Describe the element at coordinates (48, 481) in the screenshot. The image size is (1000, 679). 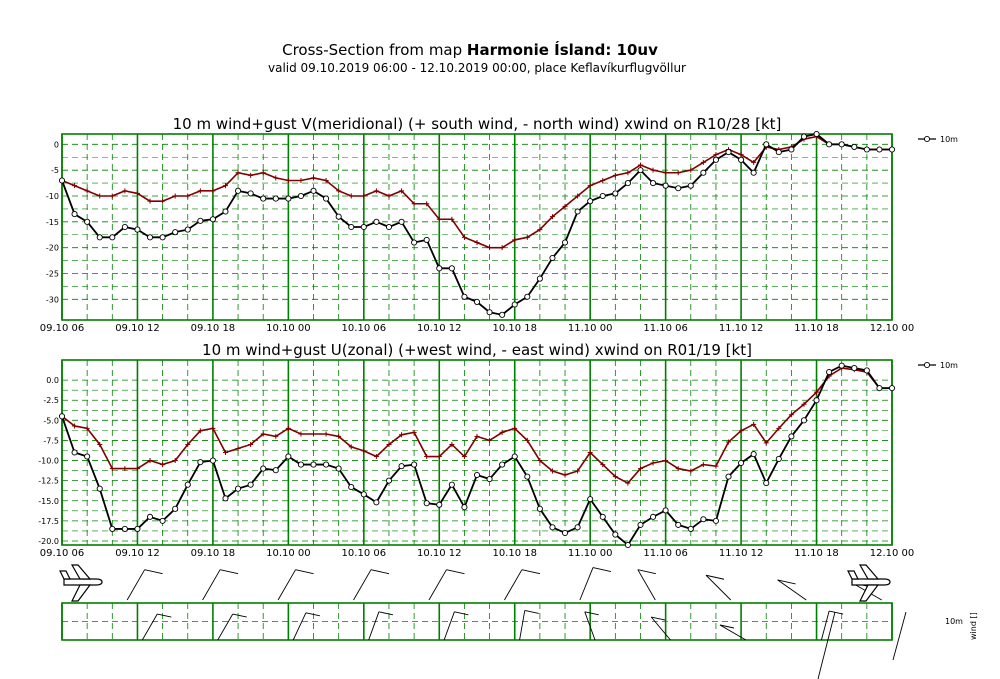
I see `y-tick-label: -12.5` at that location.